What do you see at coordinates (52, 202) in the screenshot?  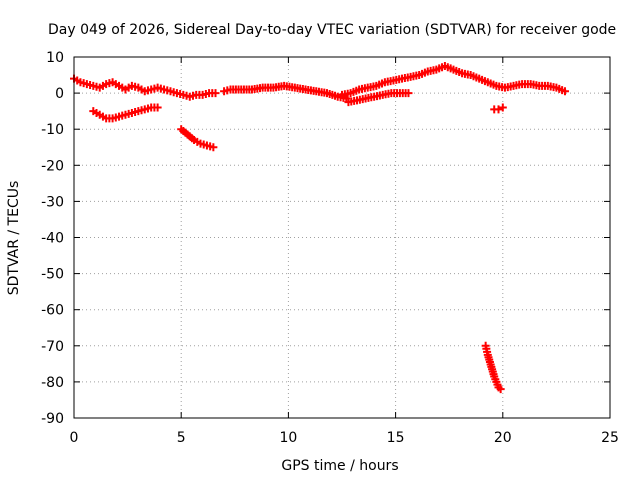 I see `y-tick-label: -30` at bounding box center [52, 202].